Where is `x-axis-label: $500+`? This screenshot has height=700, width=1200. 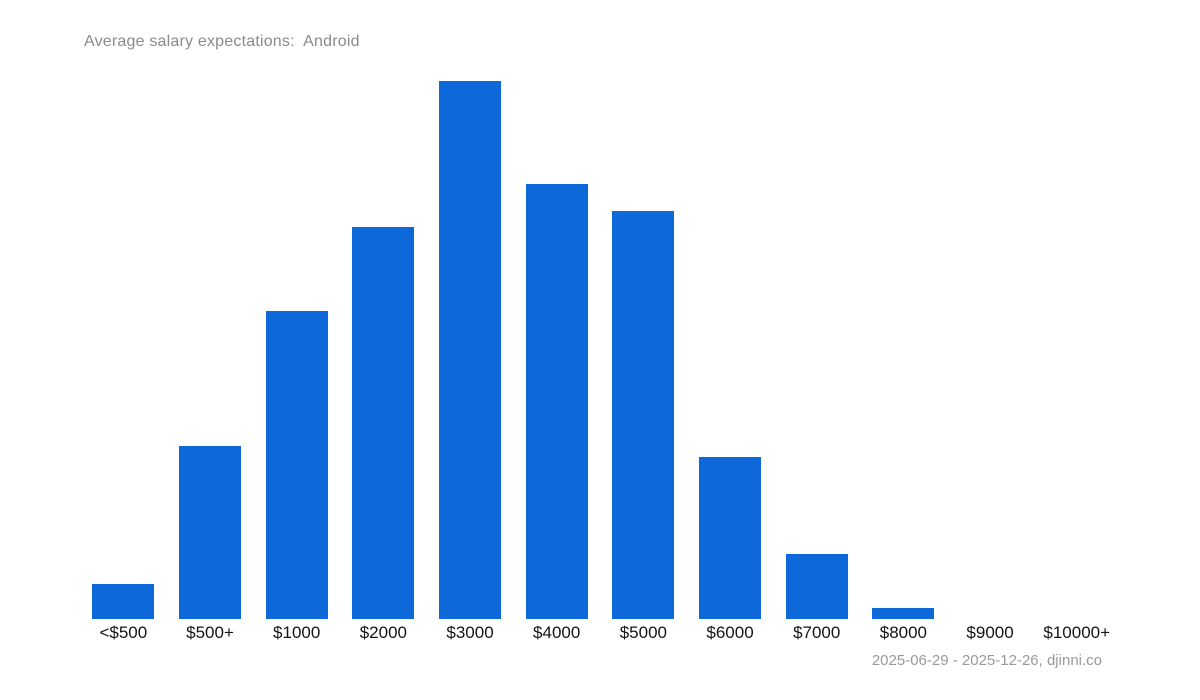 x-axis-label: $500+ is located at coordinates (210, 632).